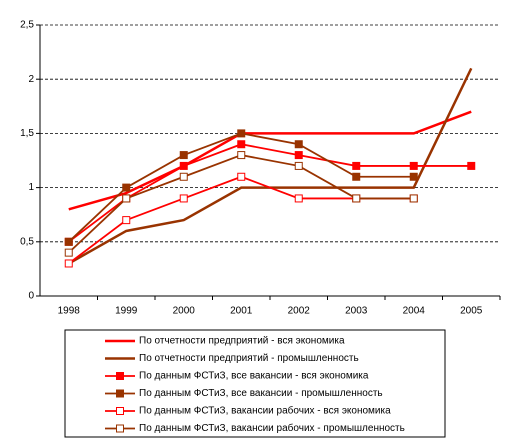  What do you see at coordinates (31, 79) in the screenshot?
I see `y-tick-label: 2` at bounding box center [31, 79].